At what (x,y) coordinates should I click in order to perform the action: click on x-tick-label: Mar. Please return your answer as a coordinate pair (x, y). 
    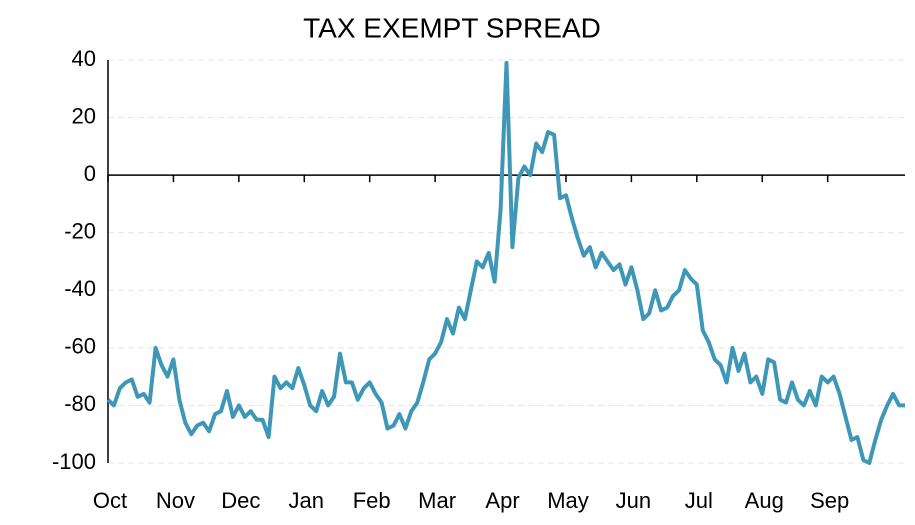
    Looking at the image, I should click on (437, 500).